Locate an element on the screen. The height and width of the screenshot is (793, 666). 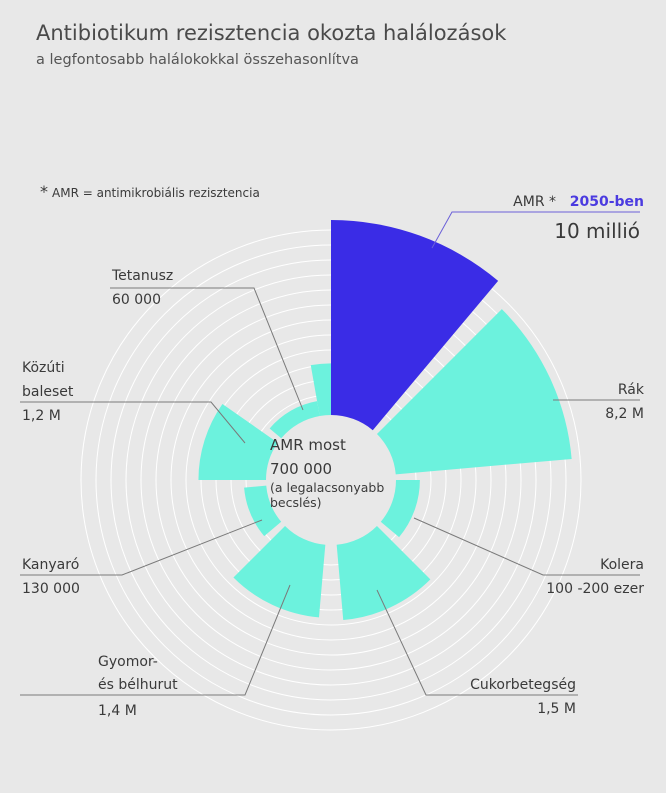
segment-gyomor is located at coordinates (279, 571).